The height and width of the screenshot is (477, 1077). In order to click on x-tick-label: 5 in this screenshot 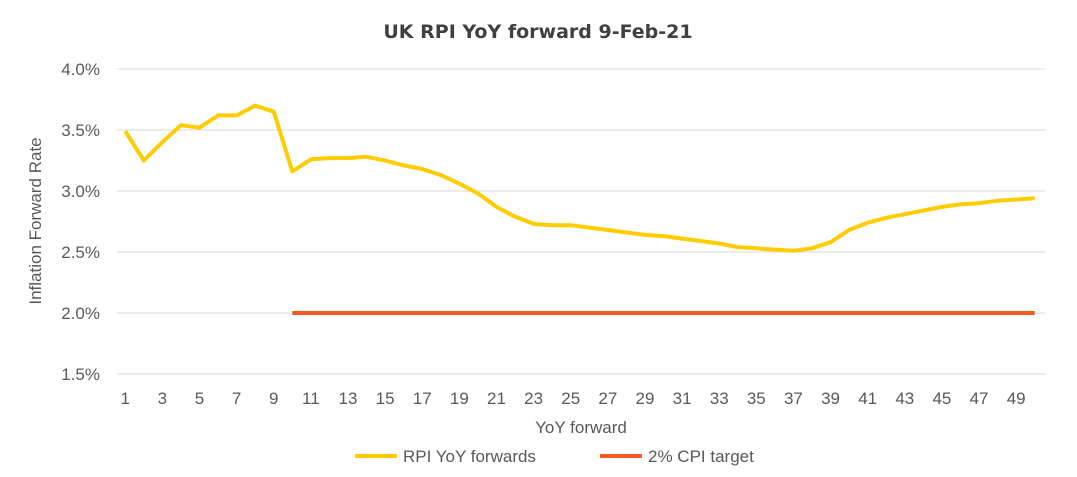, I will do `click(199, 398)`.